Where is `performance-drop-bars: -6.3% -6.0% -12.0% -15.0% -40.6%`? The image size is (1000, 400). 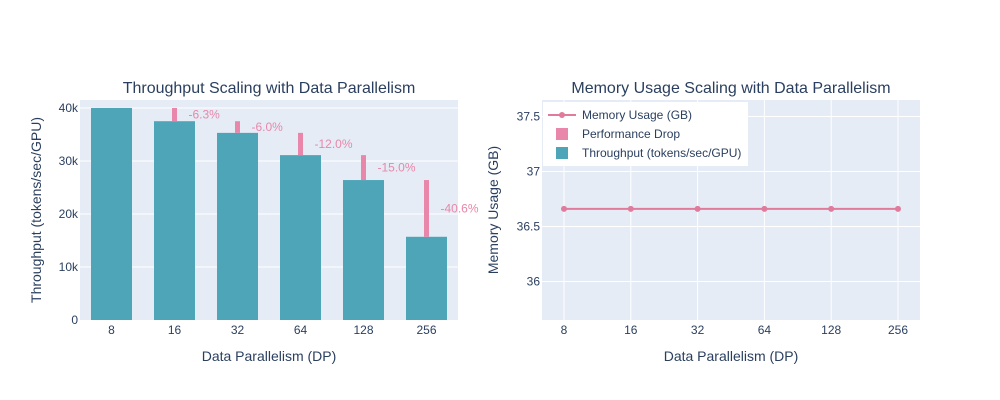 performance-drop-bars: -6.3% -6.0% -12.0% -15.0% -40.6% is located at coordinates (325, 172).